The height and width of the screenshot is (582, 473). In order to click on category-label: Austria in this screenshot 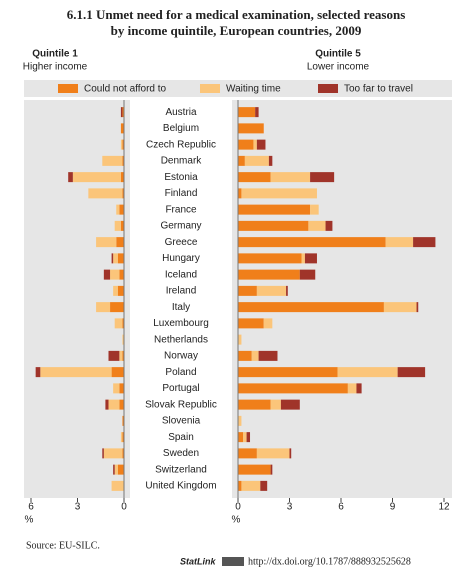, I will do `click(181, 112)`.